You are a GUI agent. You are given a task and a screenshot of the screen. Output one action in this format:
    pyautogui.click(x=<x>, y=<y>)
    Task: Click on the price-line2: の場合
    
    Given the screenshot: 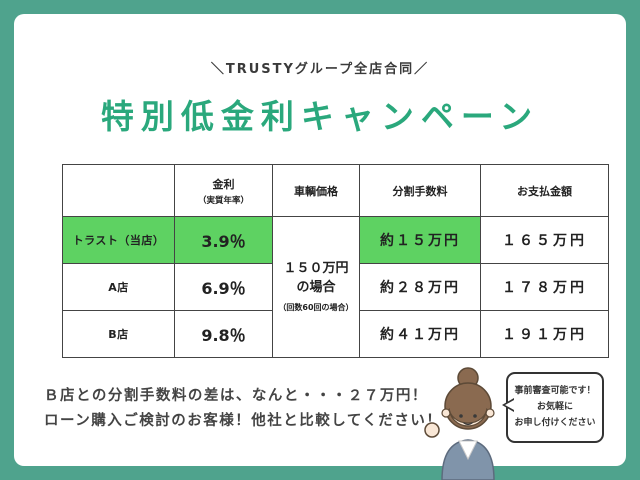 What is the action you would take?
    pyautogui.click(x=316, y=288)
    